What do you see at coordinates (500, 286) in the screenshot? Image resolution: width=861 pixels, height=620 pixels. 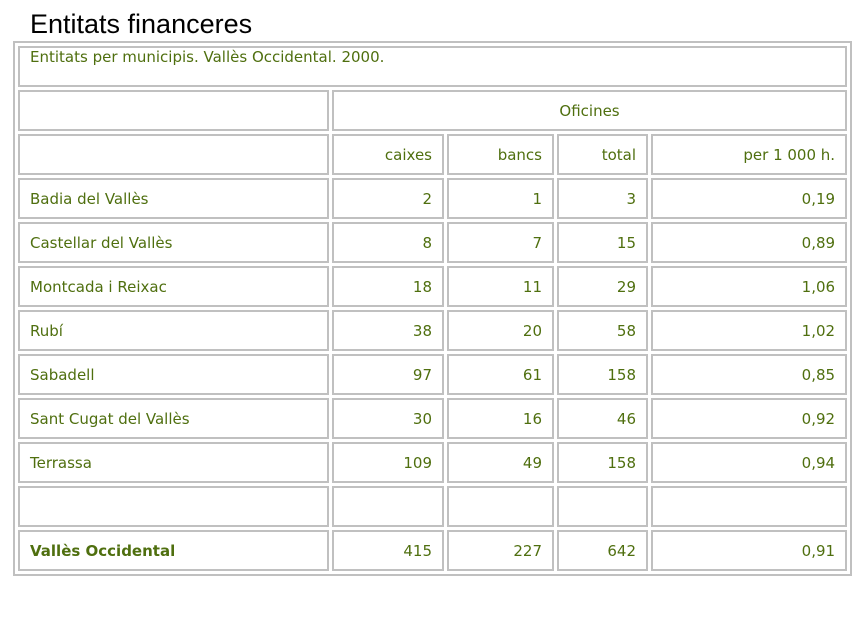 I see `bancs-value: 11` at bounding box center [500, 286].